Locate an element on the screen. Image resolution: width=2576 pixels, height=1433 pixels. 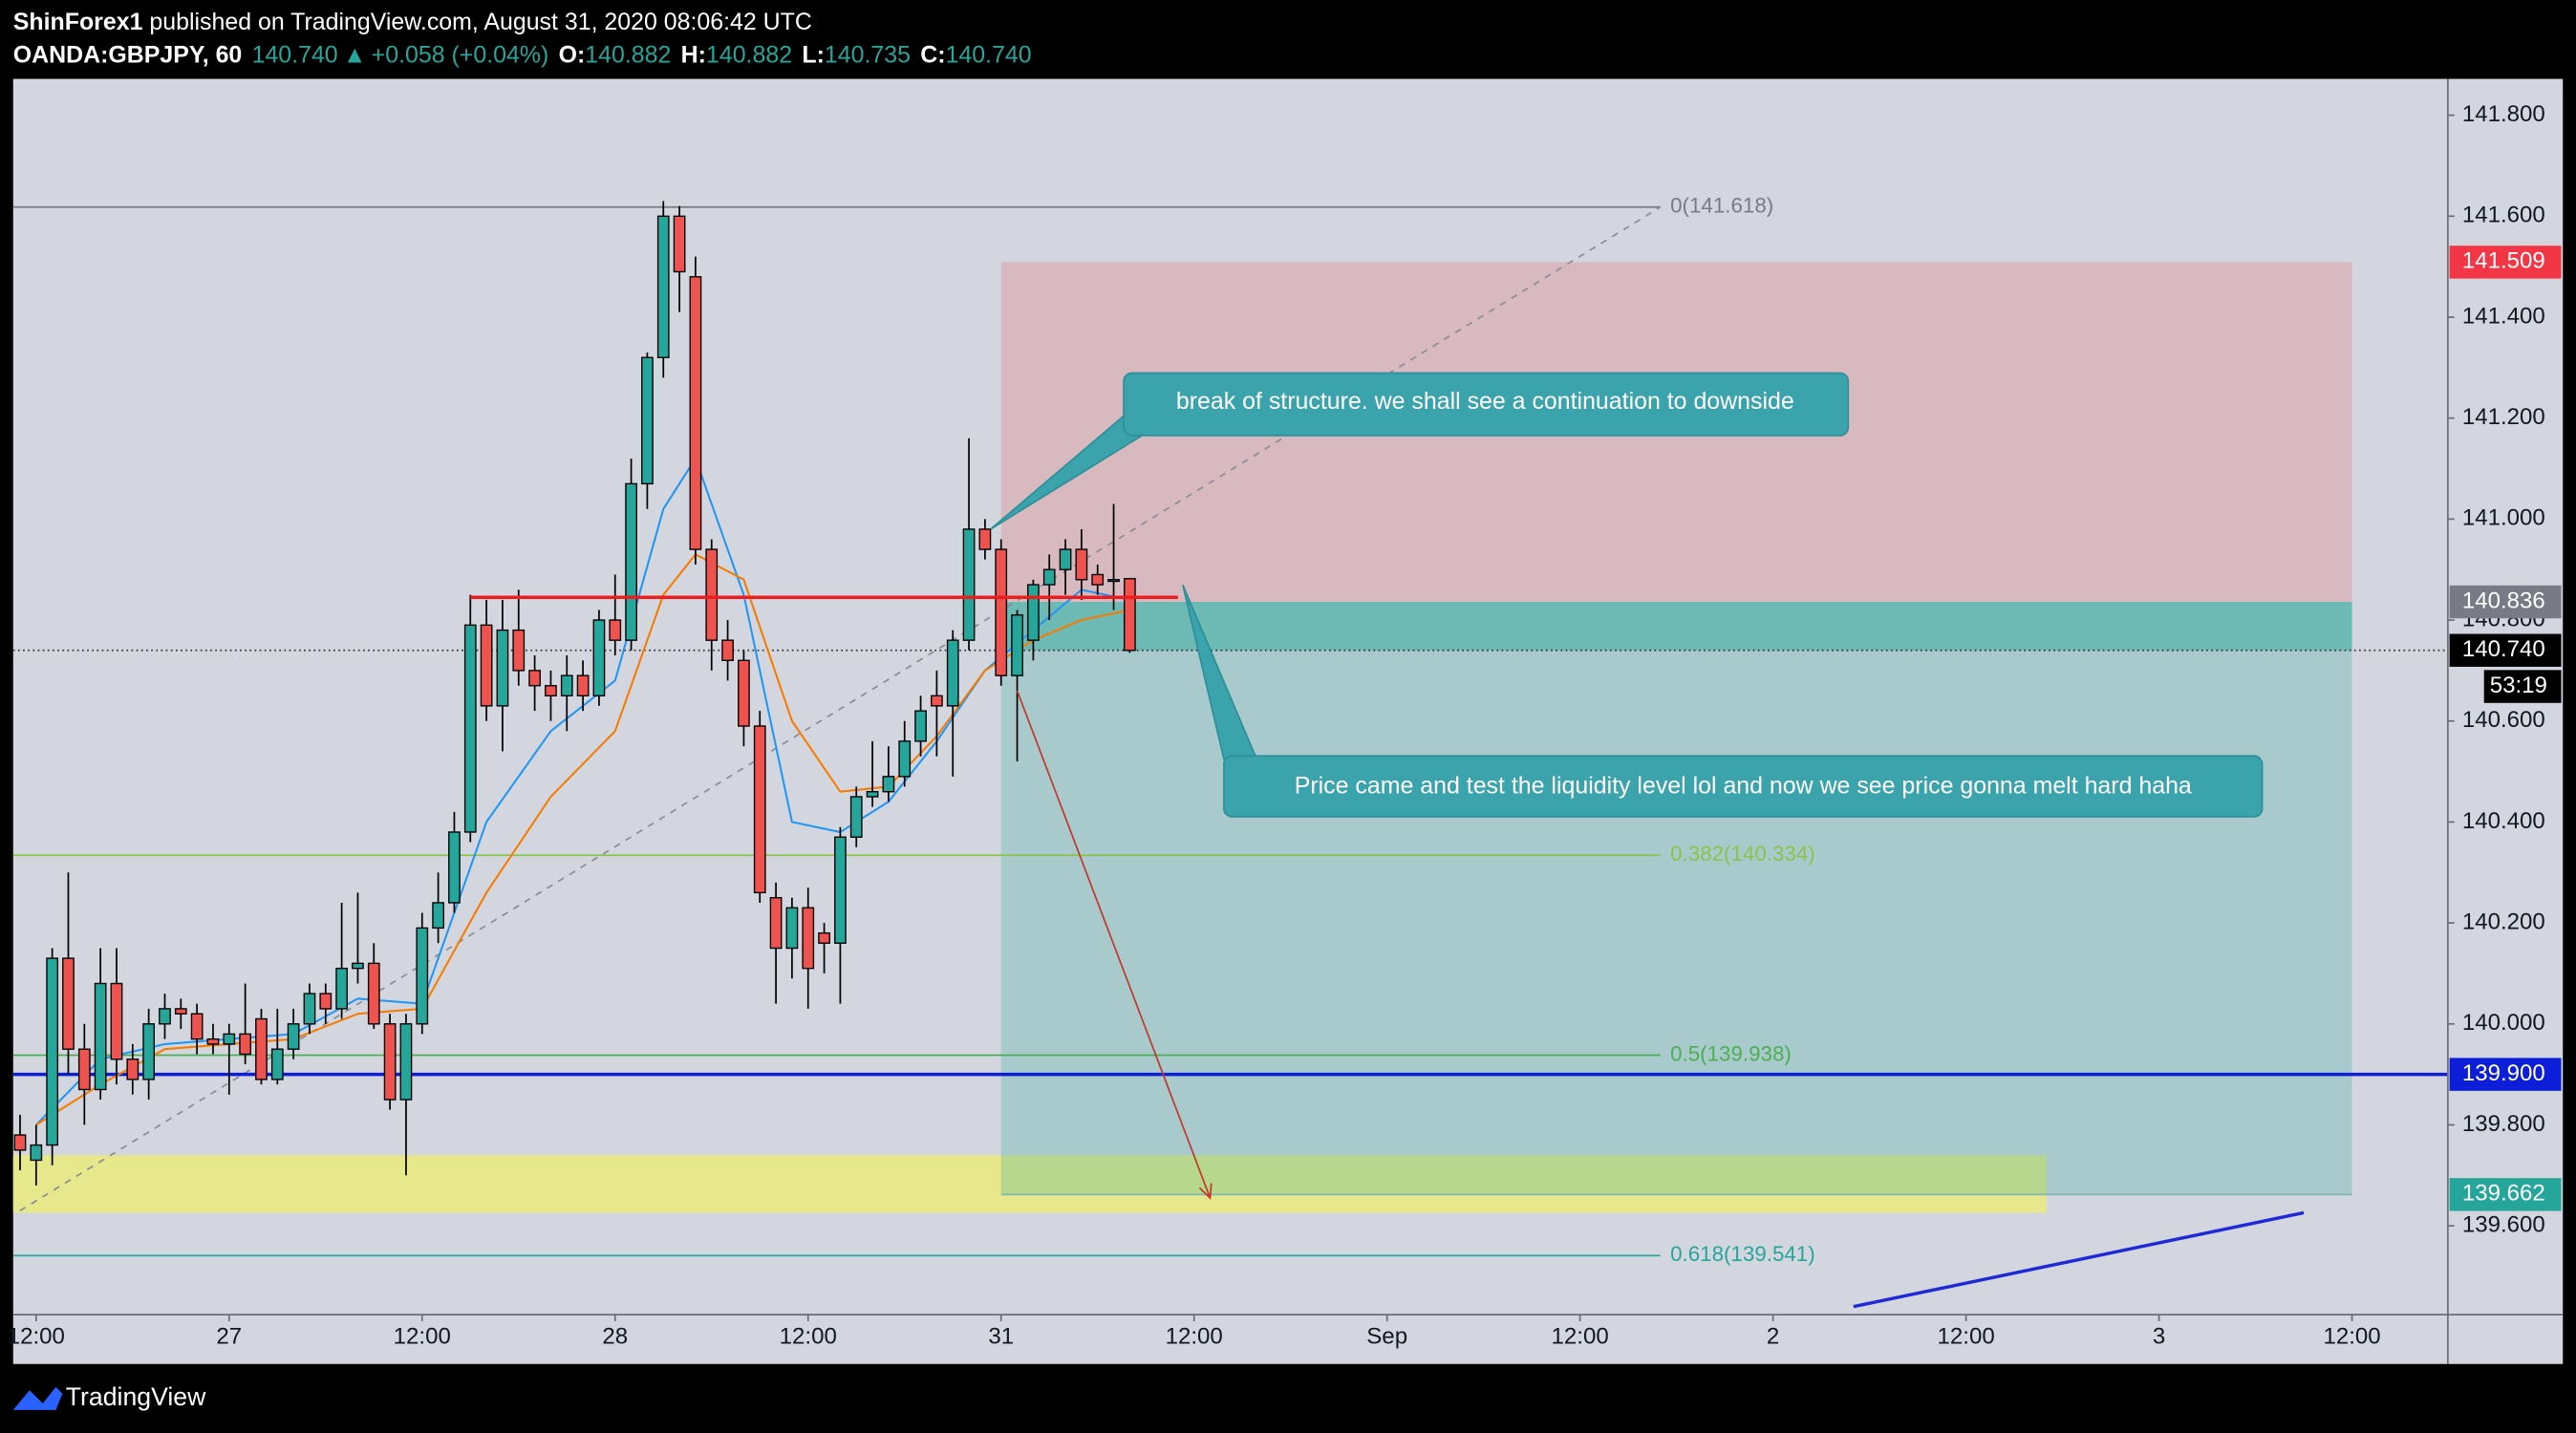
arrow: ▲ is located at coordinates (355, 55).